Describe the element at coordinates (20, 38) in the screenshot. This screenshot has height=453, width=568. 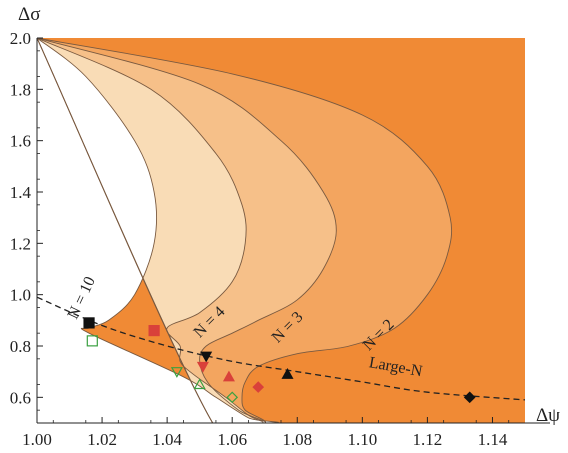
I see `y-tick-label: 2.0` at that location.